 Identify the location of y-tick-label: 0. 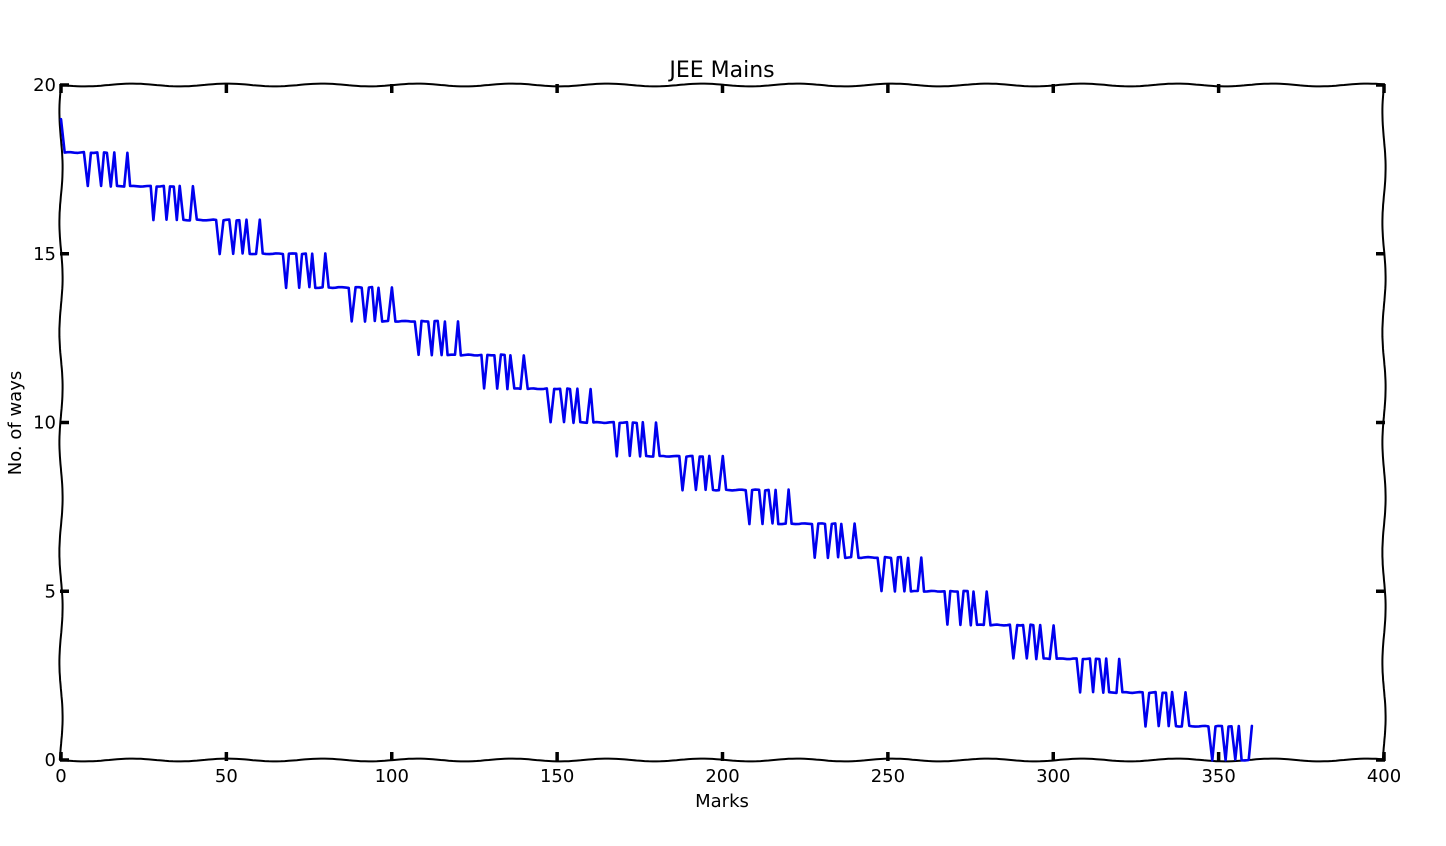
(50, 760).